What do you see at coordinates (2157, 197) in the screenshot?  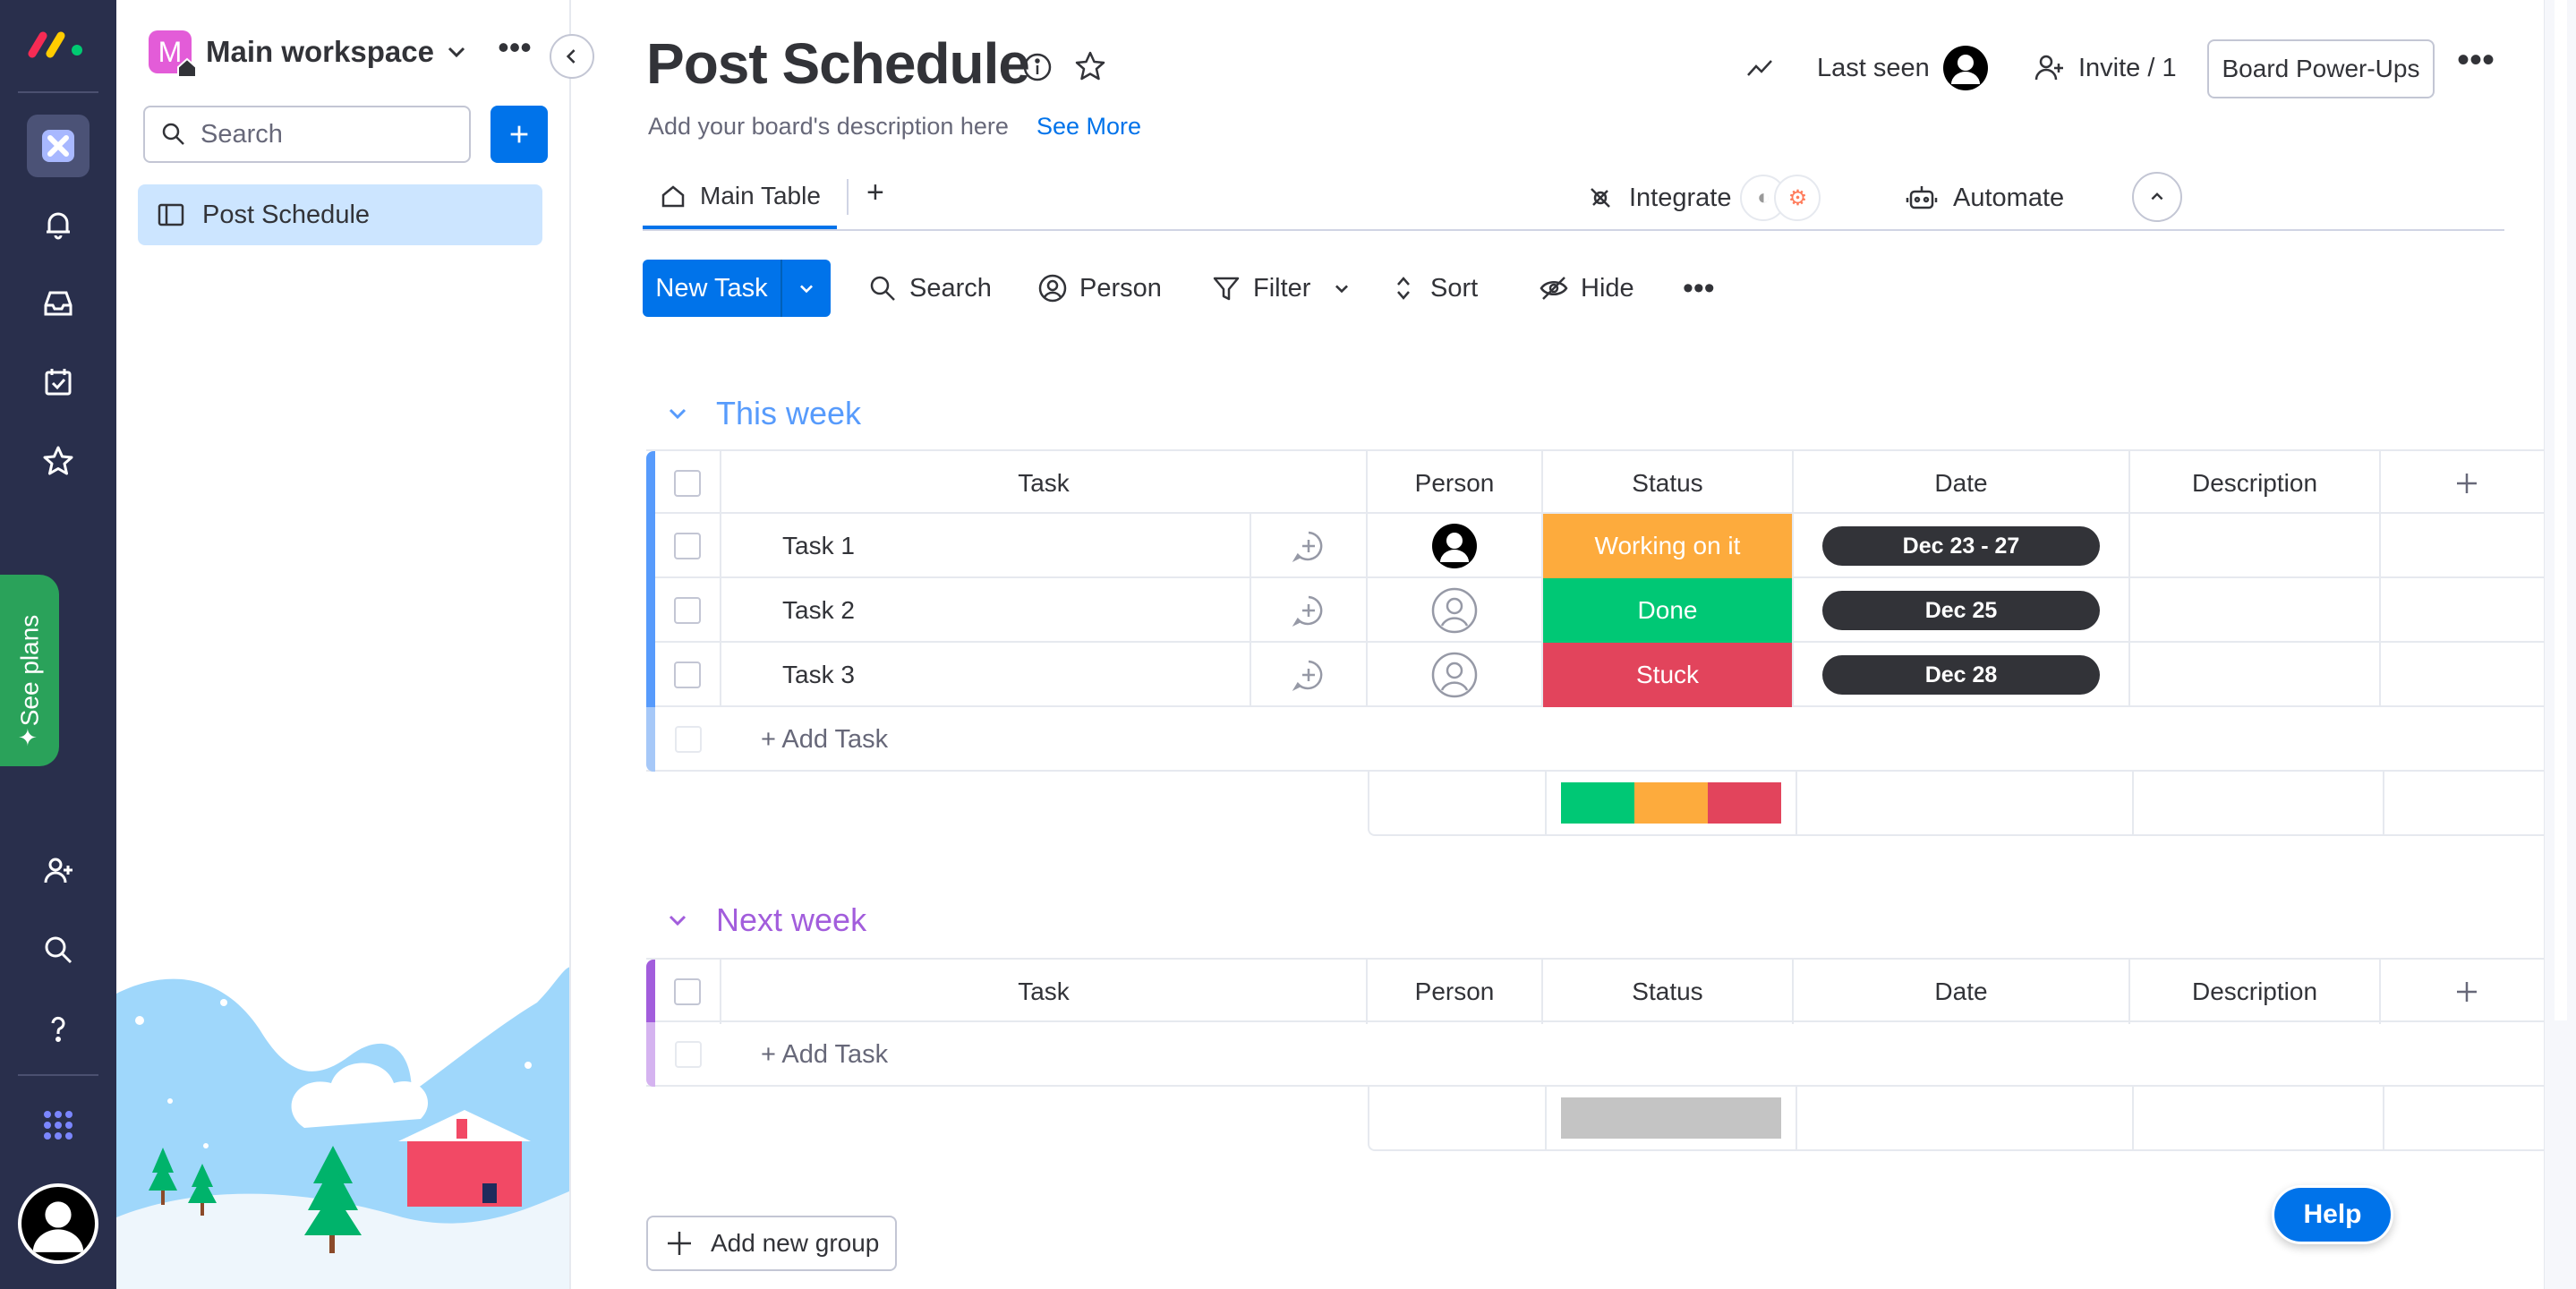 I see `collapse-header-button` at bounding box center [2157, 197].